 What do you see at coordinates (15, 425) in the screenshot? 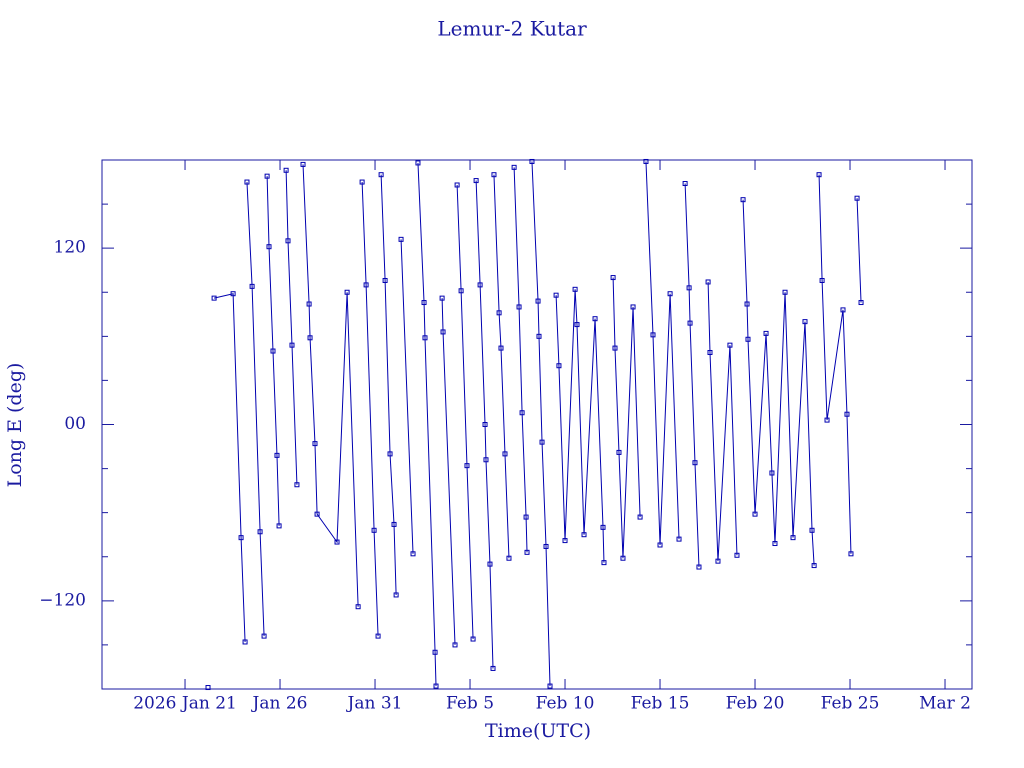
I see `y-axis-label: Long E (deg)` at bounding box center [15, 425].